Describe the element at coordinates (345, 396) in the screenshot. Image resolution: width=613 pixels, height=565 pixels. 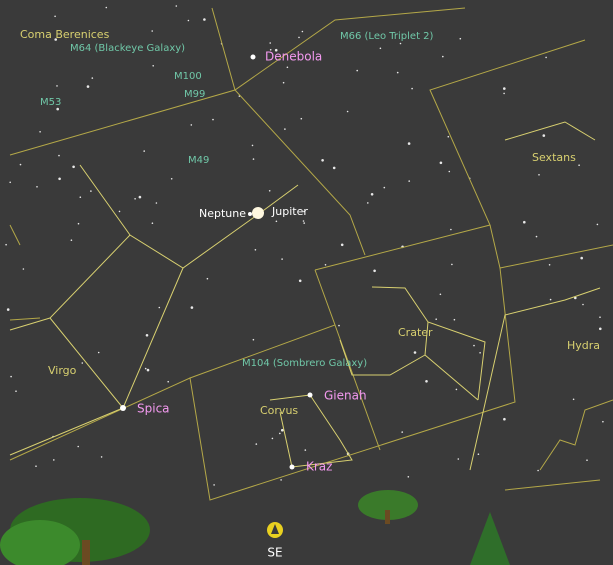
I see `star-label: Gienah` at that location.